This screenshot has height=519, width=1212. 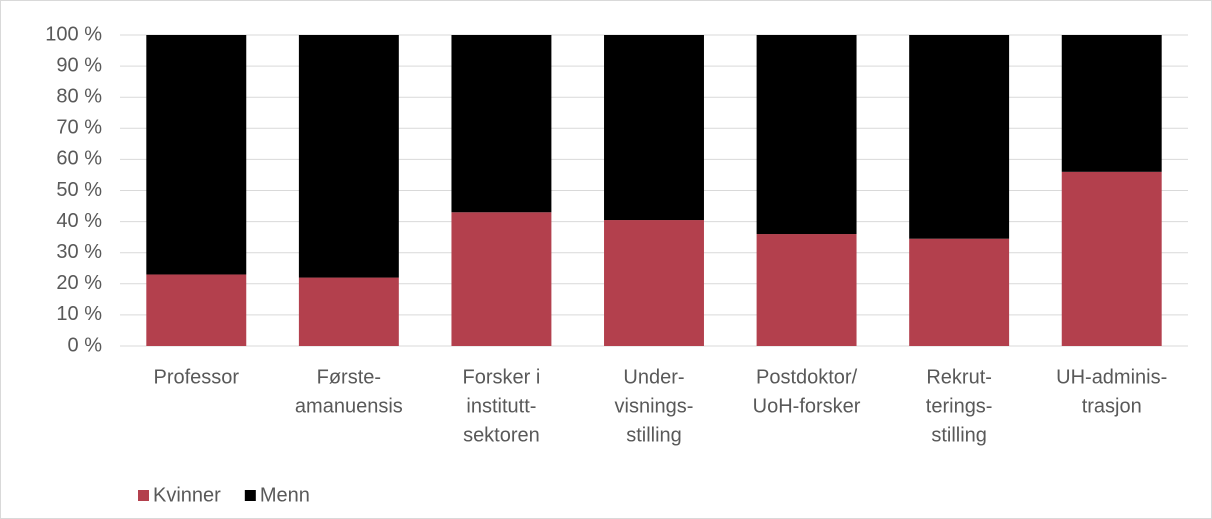 What do you see at coordinates (79, 221) in the screenshot?
I see `y-tick-label: 40 %` at bounding box center [79, 221].